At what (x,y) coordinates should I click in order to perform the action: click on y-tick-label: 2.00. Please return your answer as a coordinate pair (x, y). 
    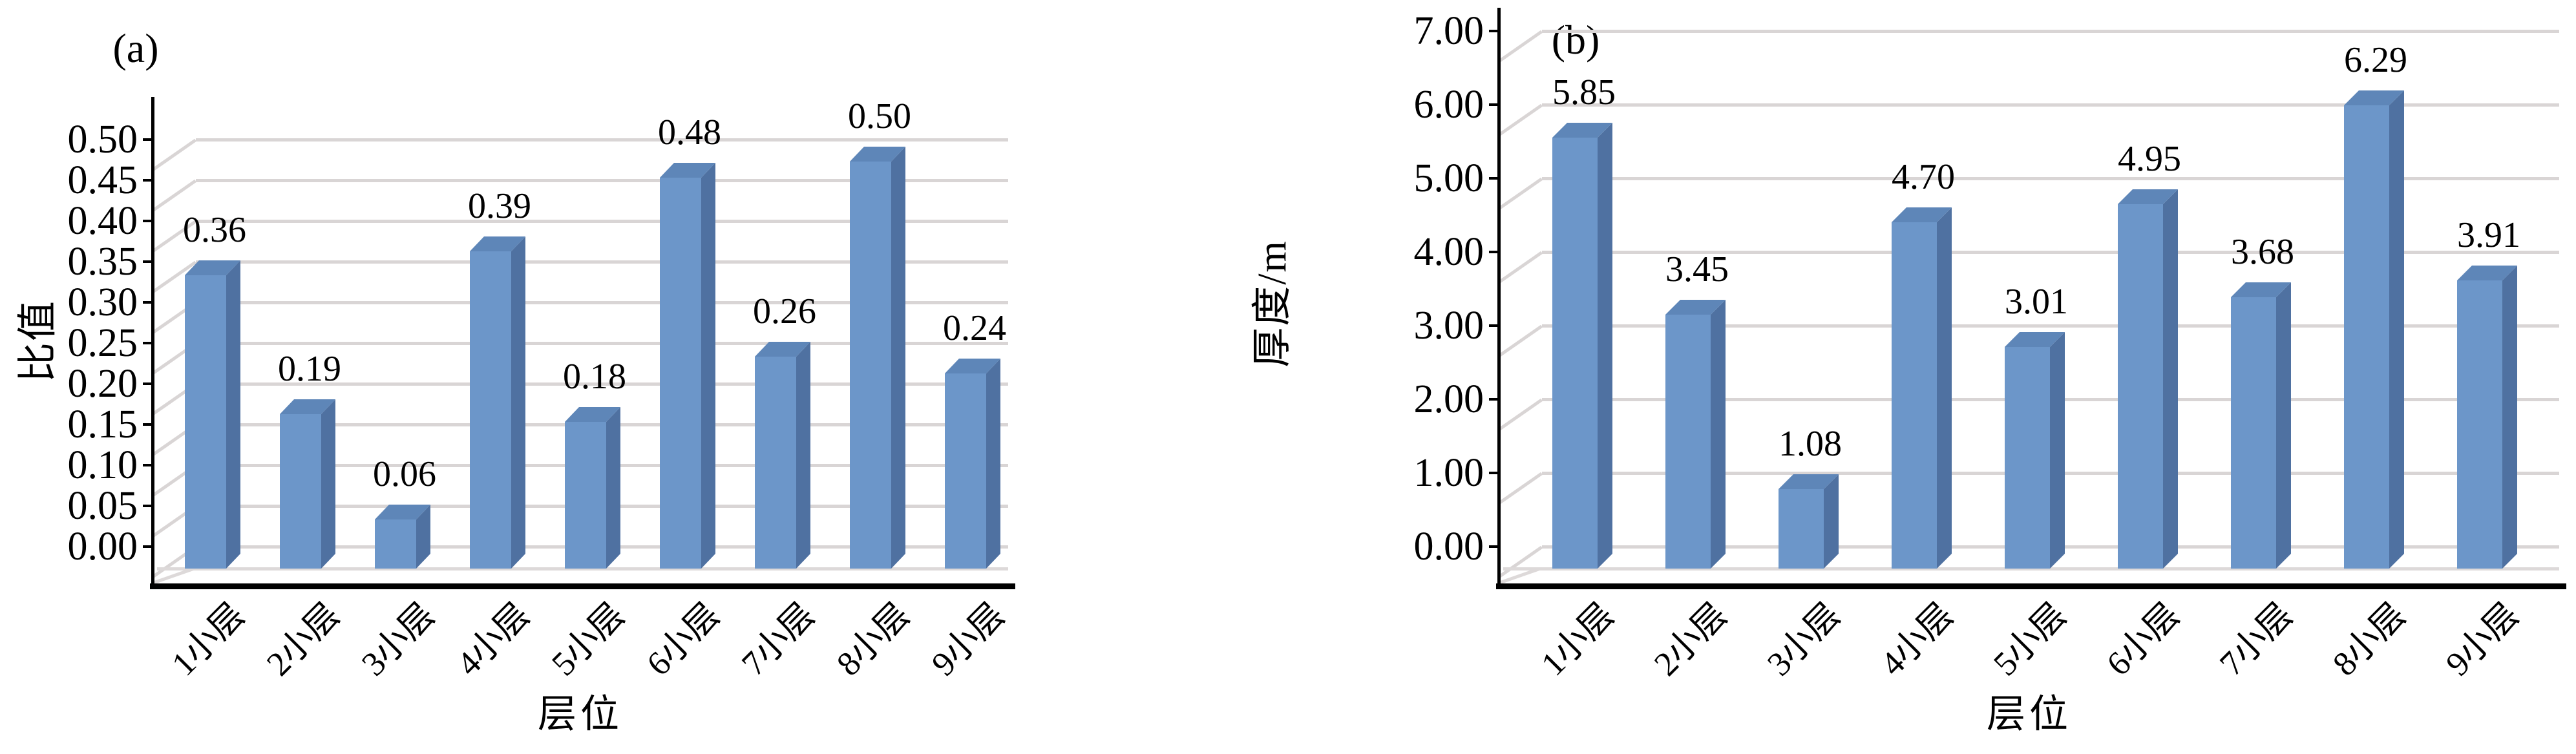
    Looking at the image, I should click on (1448, 399).